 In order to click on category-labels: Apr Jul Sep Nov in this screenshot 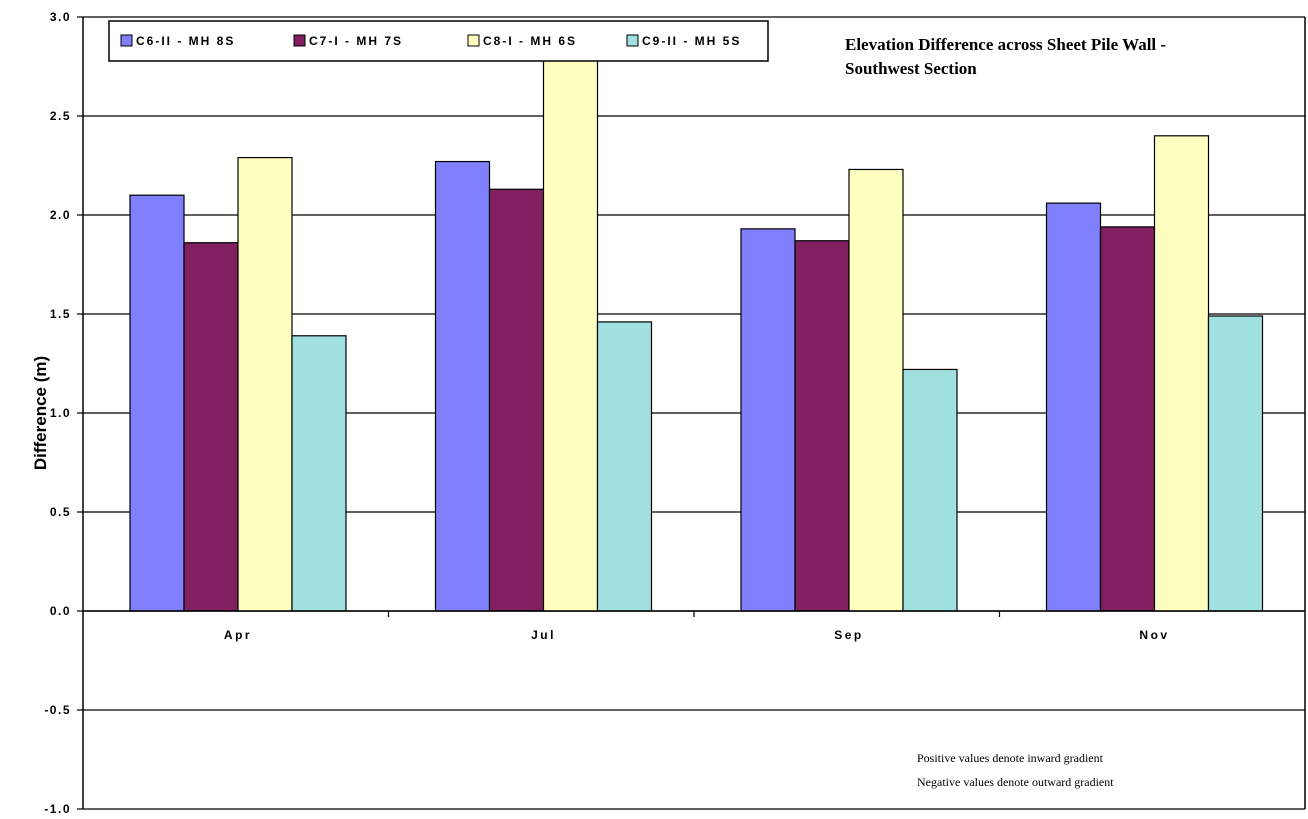, I will do `click(696, 635)`.